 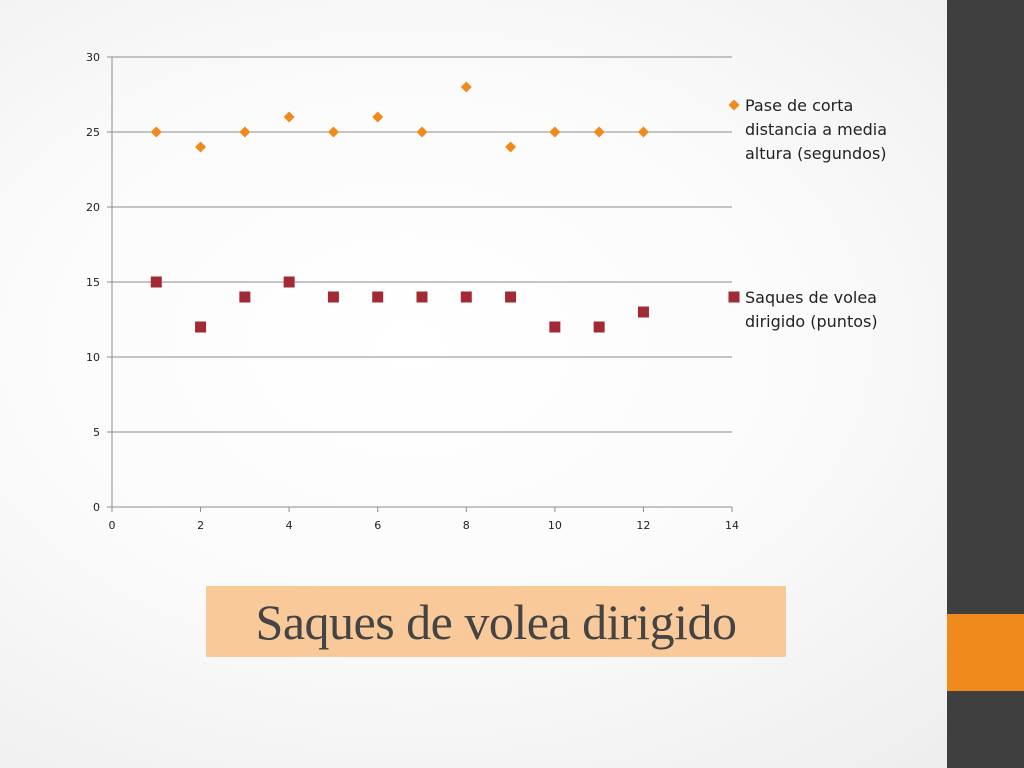 I want to click on legend-label-1-line-2: distancia a media, so click(x=816, y=129).